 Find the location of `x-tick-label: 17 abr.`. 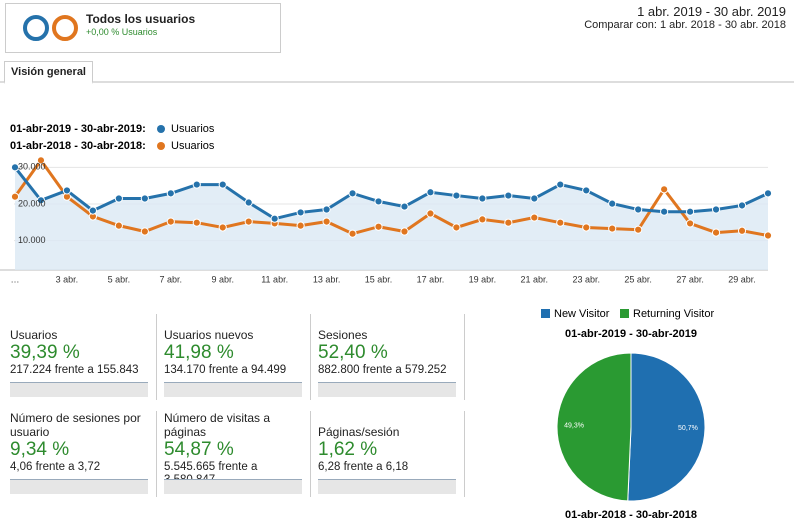

x-tick-label: 17 abr. is located at coordinates (431, 279).